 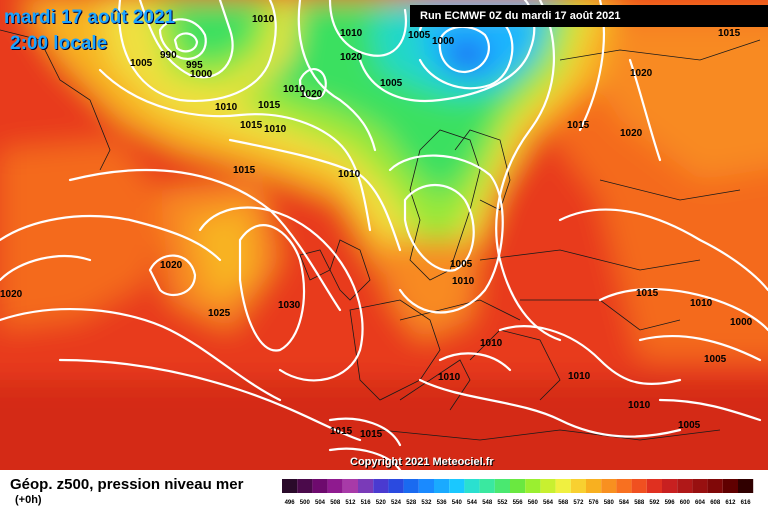 I want to click on scale-label: 496, so click(x=290, y=503).